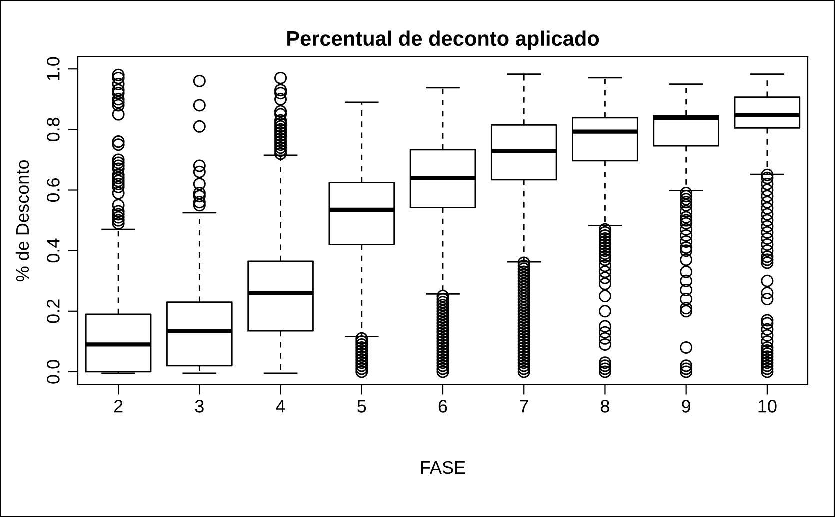 This screenshot has height=517, width=835. What do you see at coordinates (118, 406) in the screenshot?
I see `x-tick-label: 2` at bounding box center [118, 406].